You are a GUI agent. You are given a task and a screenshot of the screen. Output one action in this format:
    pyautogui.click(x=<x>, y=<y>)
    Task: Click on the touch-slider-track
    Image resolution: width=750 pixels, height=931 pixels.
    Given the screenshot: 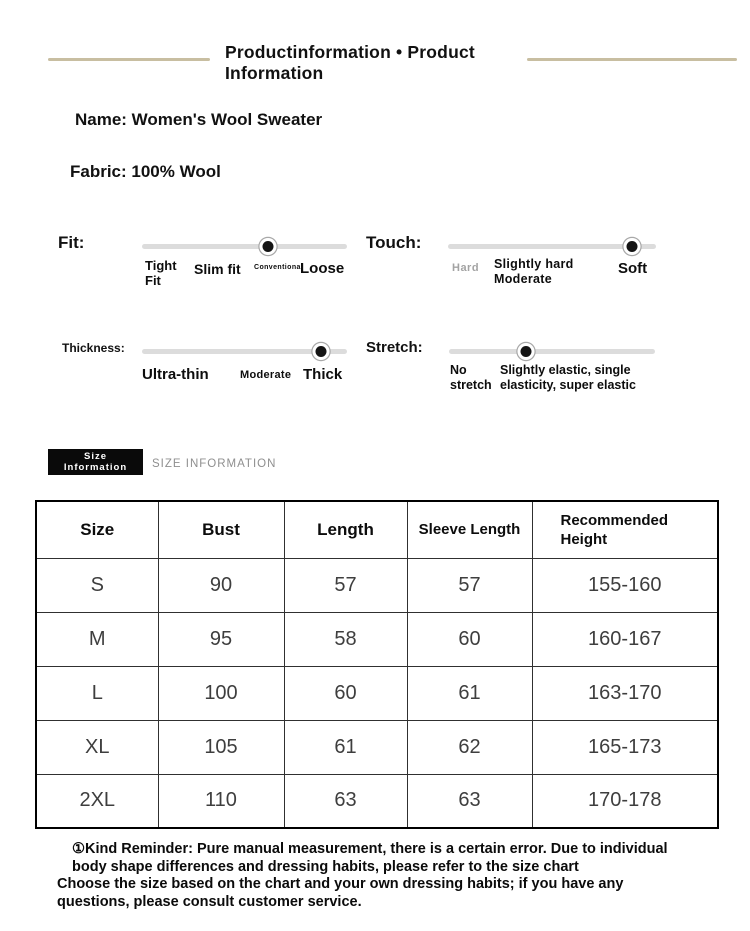 What is the action you would take?
    pyautogui.click(x=552, y=246)
    